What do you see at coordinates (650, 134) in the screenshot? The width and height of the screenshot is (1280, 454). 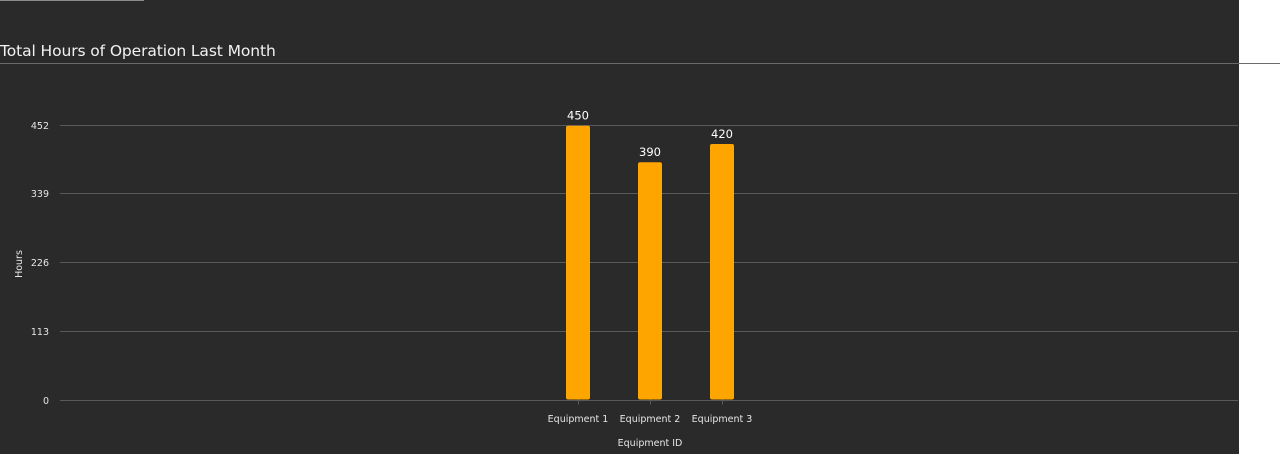 I see `data-labels: 450 390 420` at bounding box center [650, 134].